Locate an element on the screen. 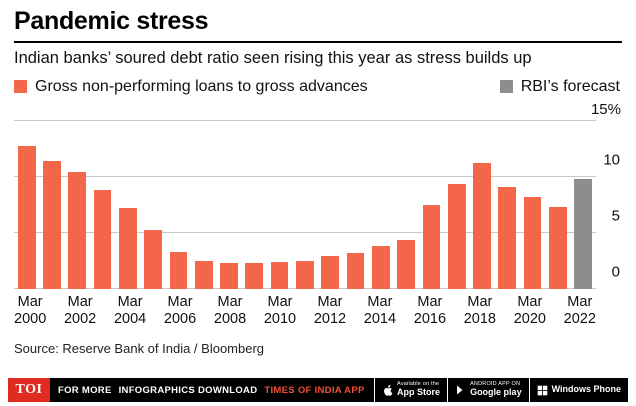  windows-icon is located at coordinates (542, 390).